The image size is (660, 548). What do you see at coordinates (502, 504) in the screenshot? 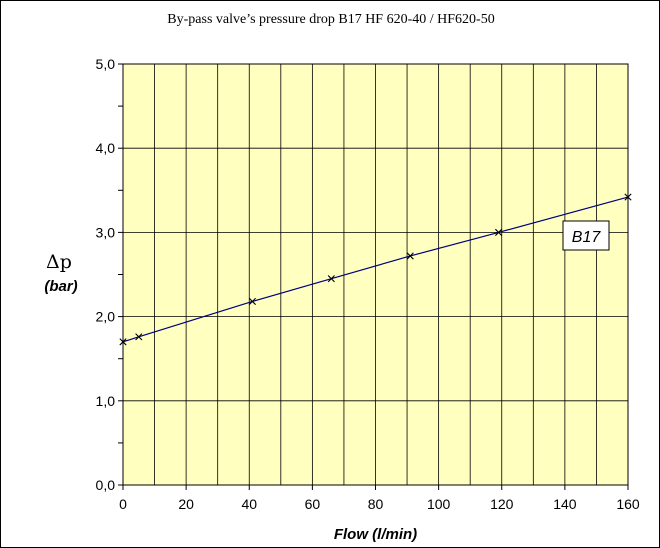
I see `x-tick-label: 120` at bounding box center [502, 504].